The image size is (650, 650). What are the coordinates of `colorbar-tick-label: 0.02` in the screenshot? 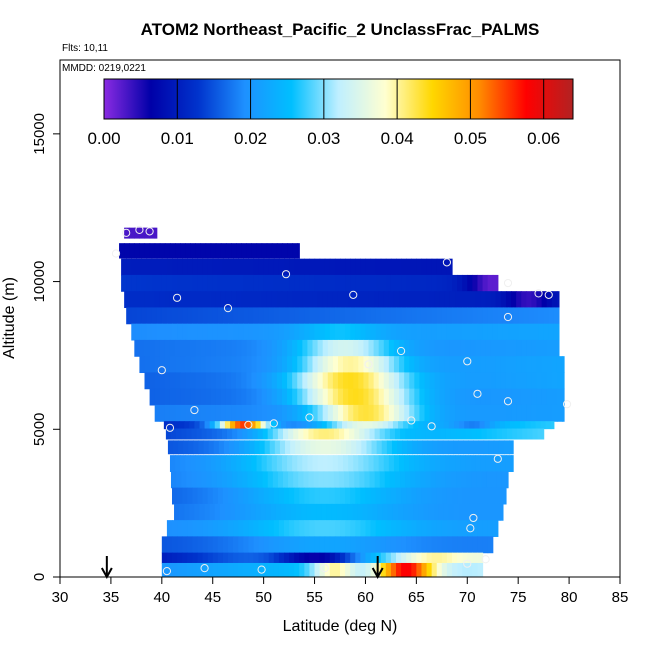 It's located at (250, 138).